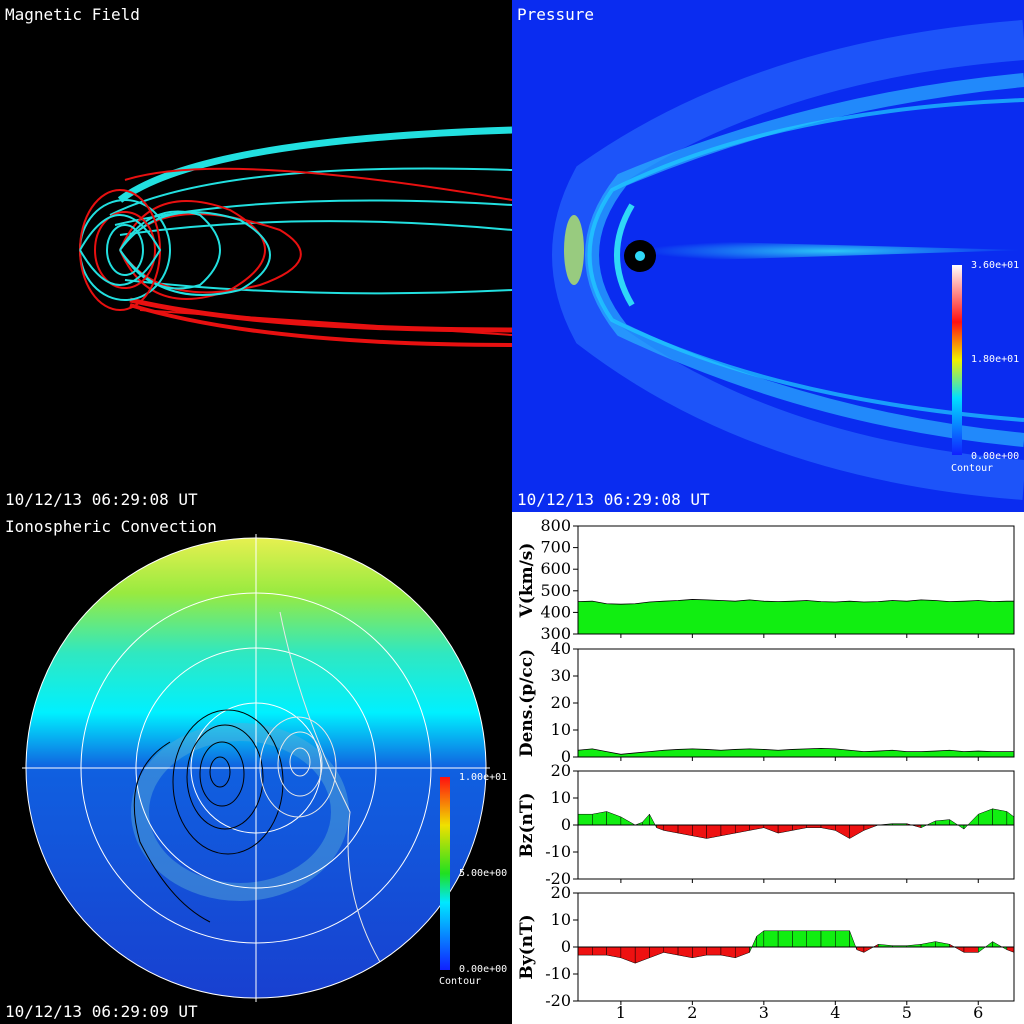 The width and height of the screenshot is (1024, 1024). What do you see at coordinates (556, 14) in the screenshot?
I see `panel-title: Pressure` at bounding box center [556, 14].